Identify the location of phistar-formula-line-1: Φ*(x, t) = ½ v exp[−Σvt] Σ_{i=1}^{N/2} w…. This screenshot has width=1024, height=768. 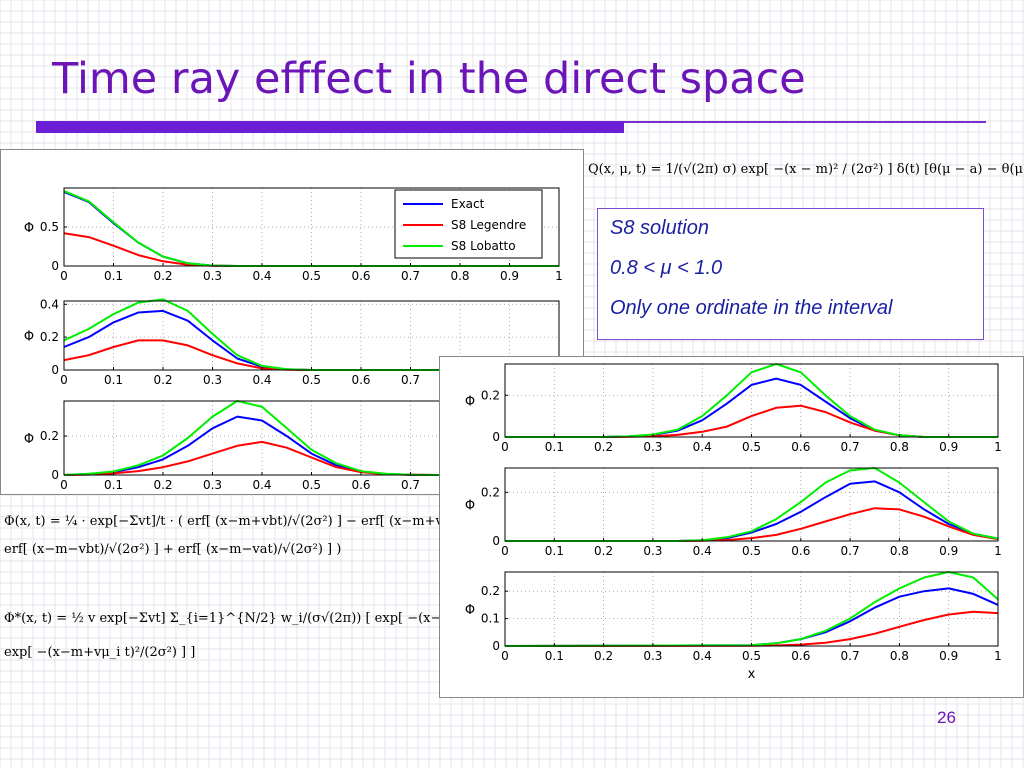
(288, 618).